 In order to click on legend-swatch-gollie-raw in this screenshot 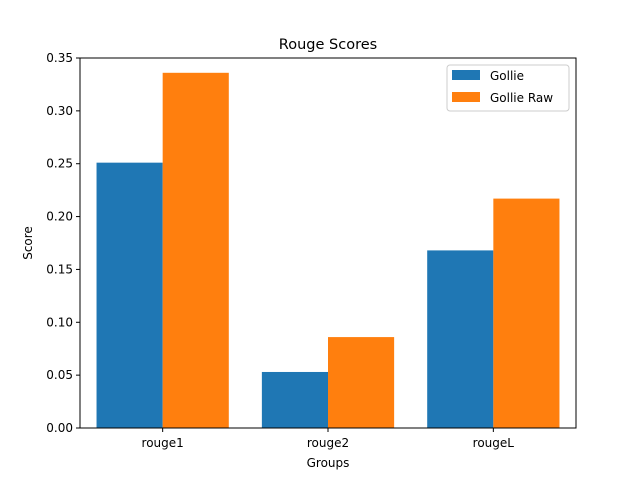, I will do `click(466, 97)`.